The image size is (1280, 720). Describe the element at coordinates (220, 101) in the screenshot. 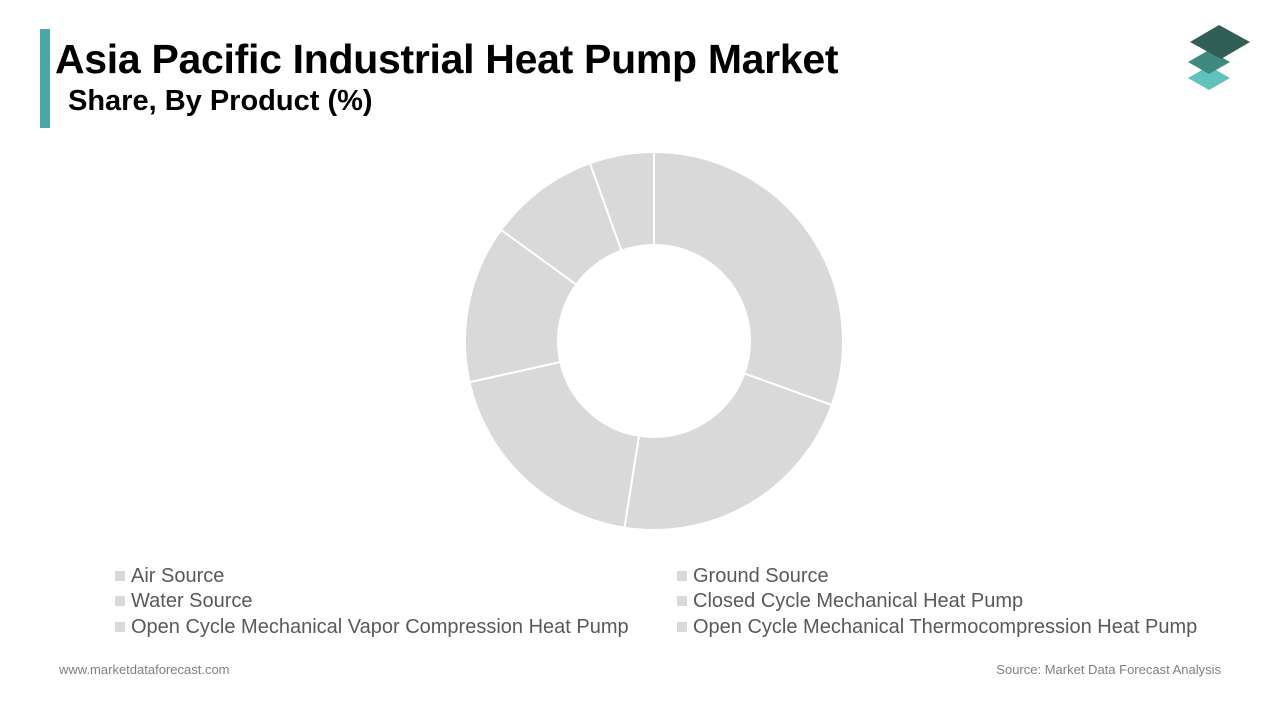

I see `chart-subtitle: Share, By Product (%)` at that location.